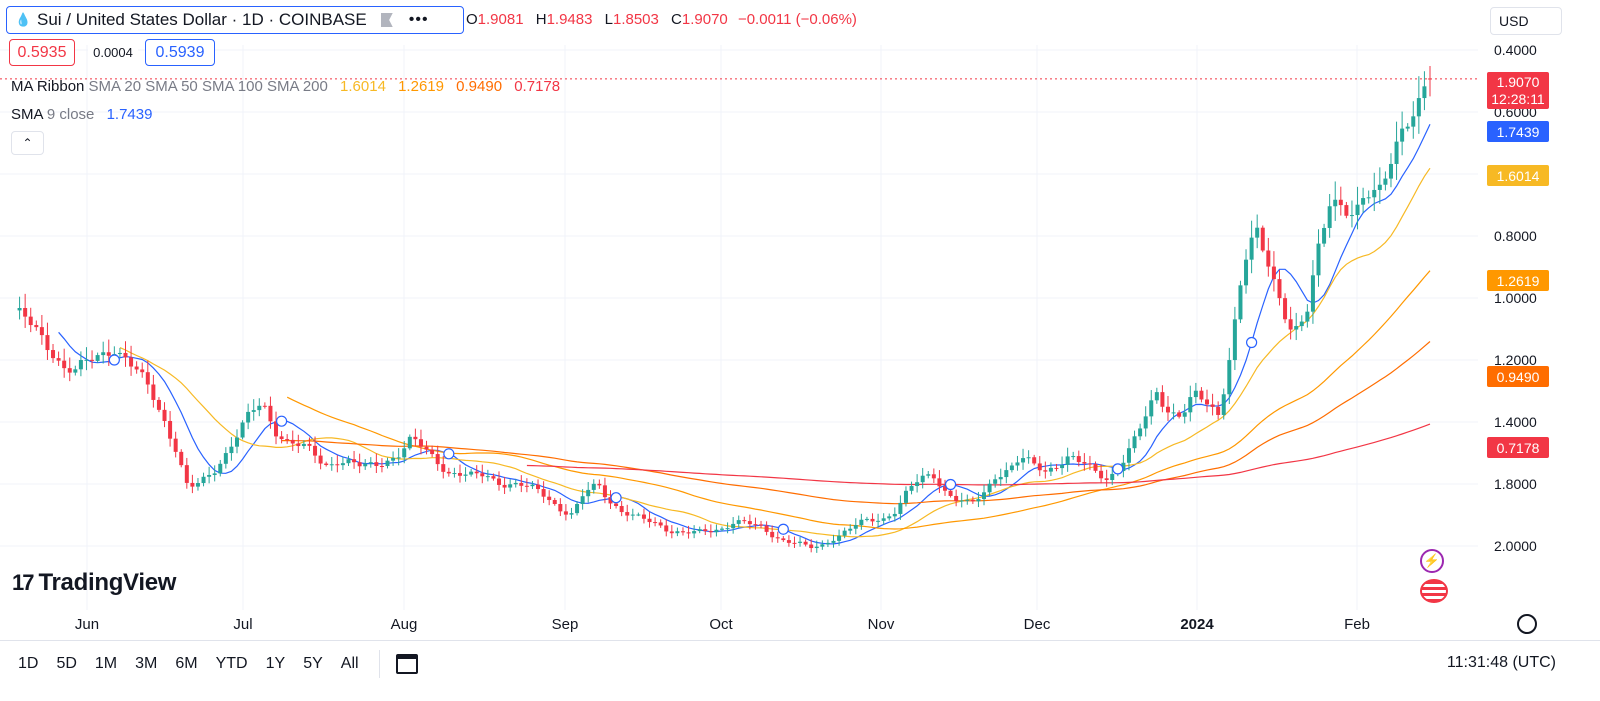  What do you see at coordinates (106, 663) in the screenshot?
I see `range-1m: 1M` at bounding box center [106, 663].